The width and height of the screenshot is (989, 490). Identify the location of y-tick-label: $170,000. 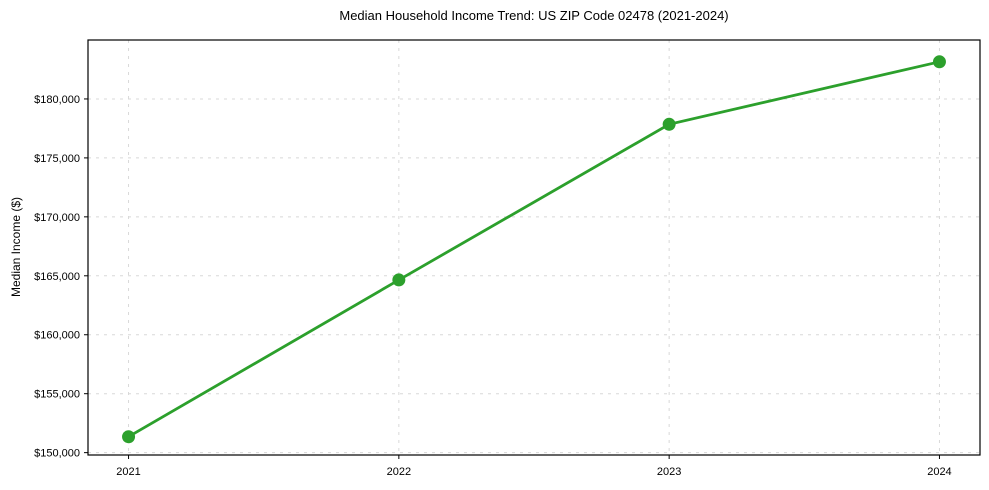
(57, 218).